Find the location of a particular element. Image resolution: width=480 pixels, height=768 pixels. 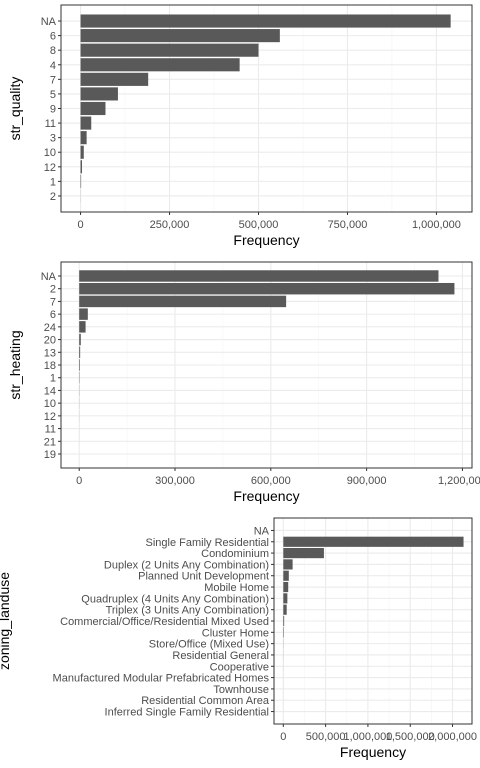

y-axis-title: zoning_landuse is located at coordinates (6, 621).